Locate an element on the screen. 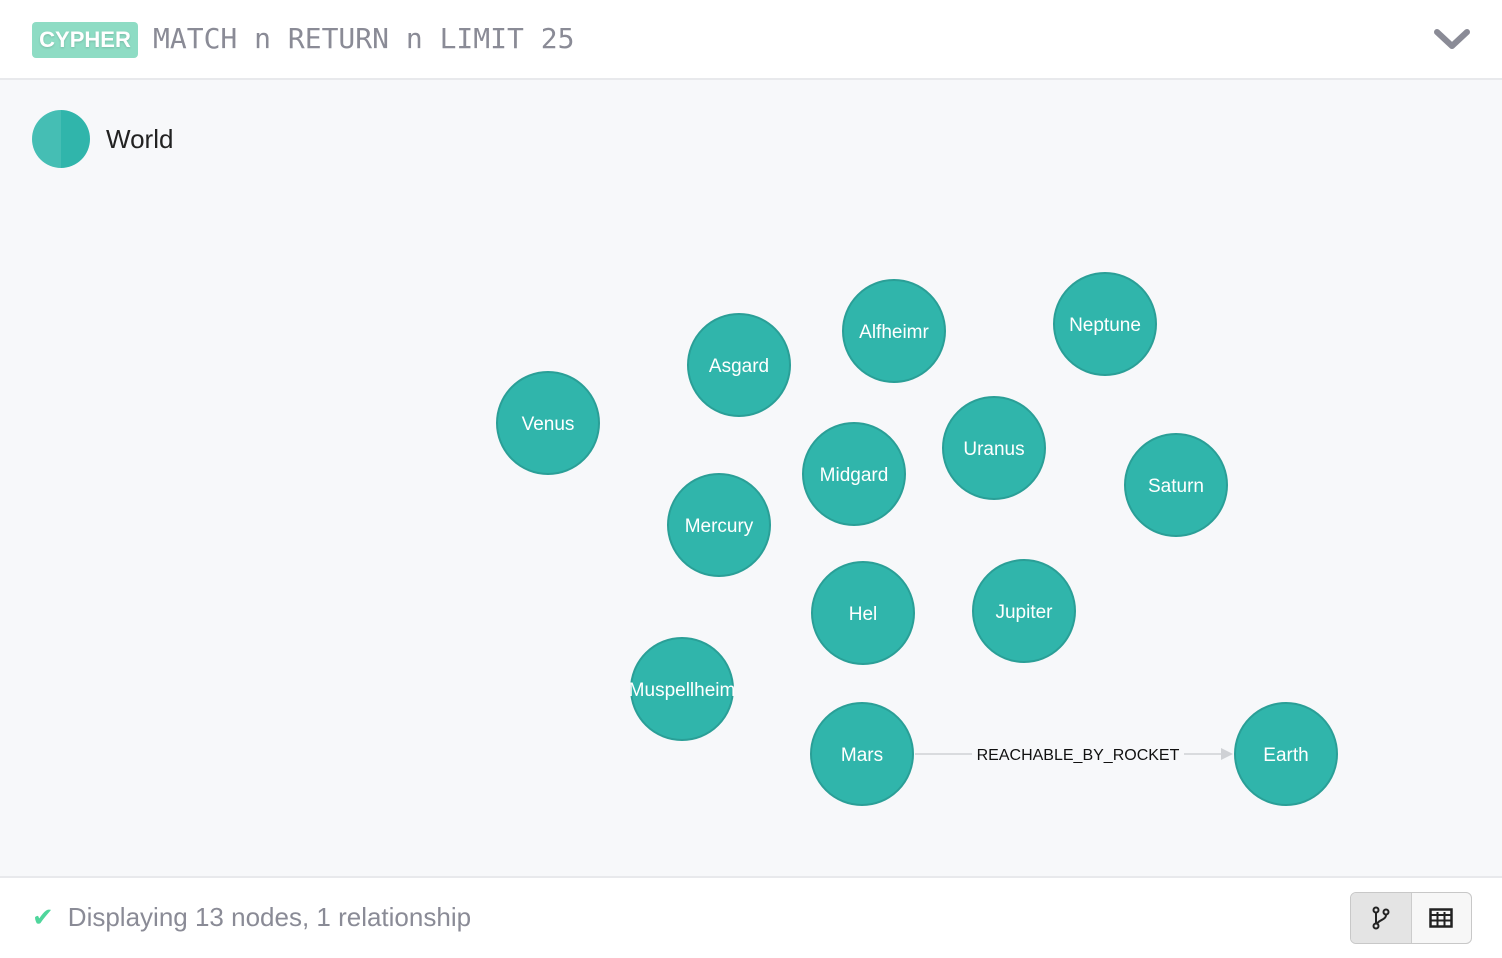 The width and height of the screenshot is (1502, 958). node-label: Jupiter is located at coordinates (1024, 612).